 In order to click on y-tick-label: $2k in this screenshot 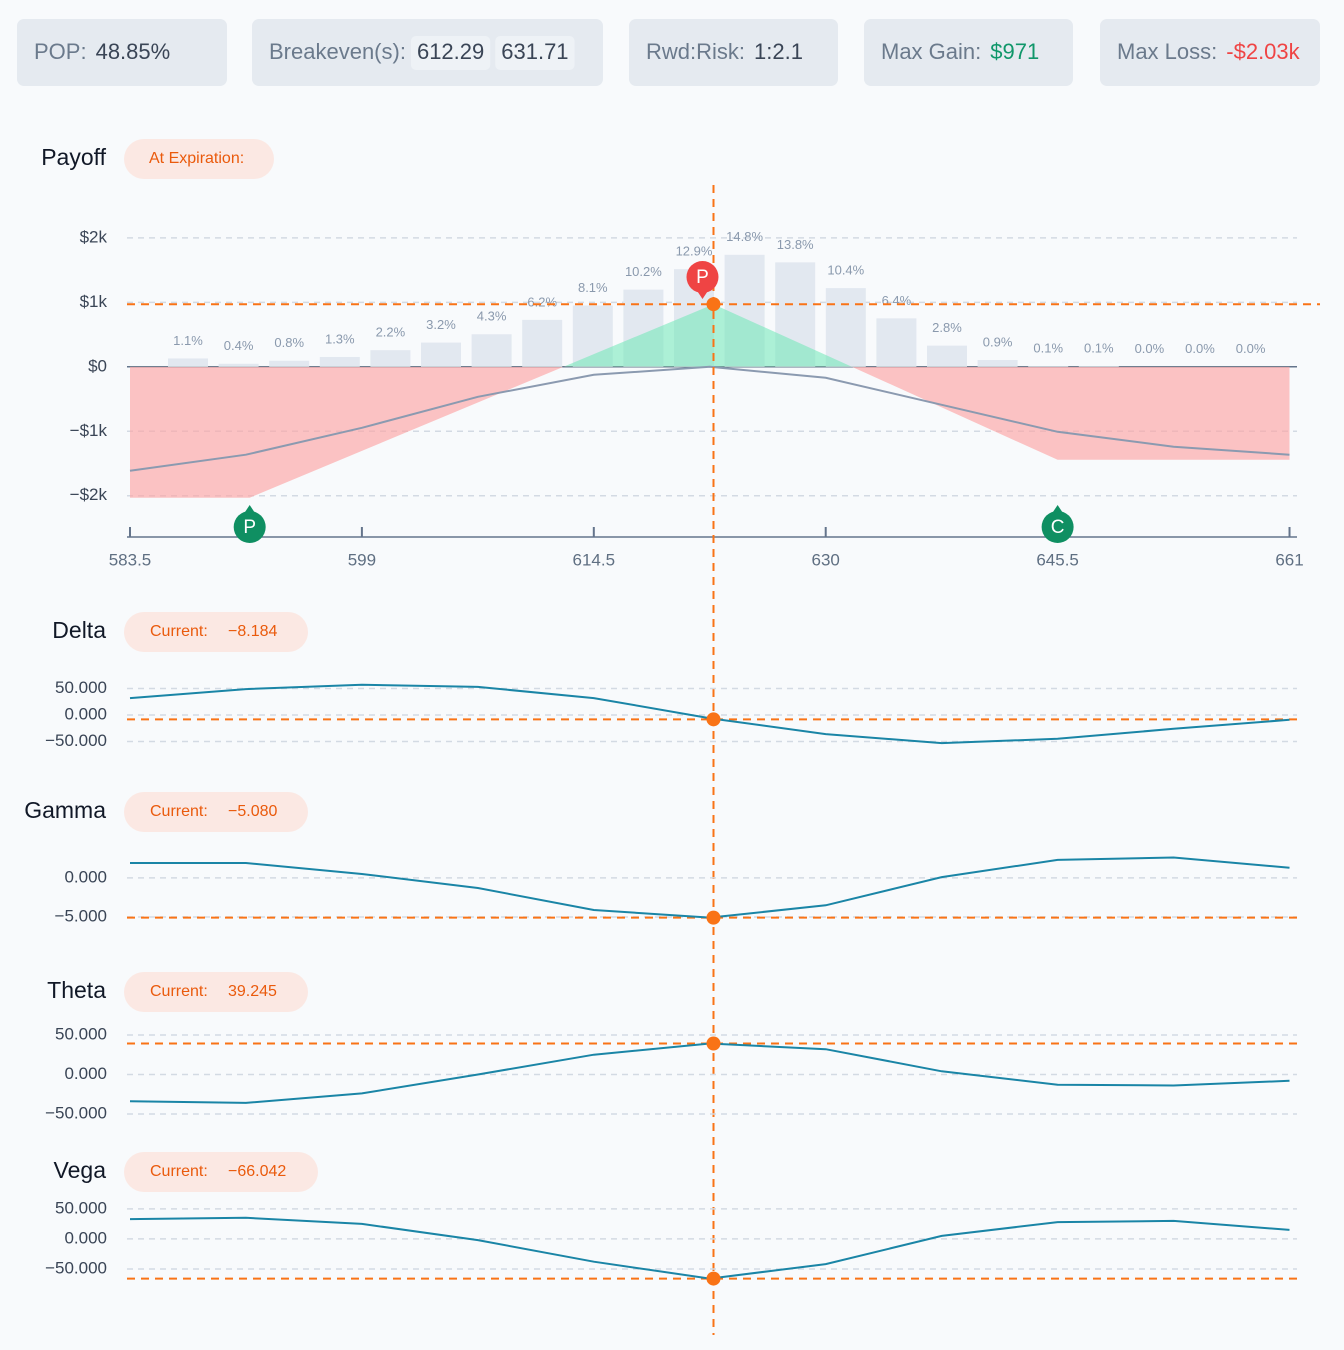, I will do `click(94, 236)`.